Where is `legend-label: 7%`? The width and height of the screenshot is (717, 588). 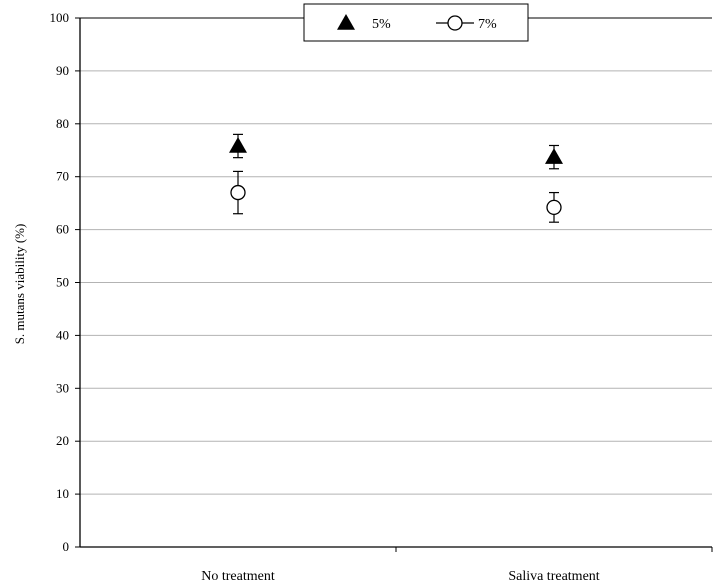
legend-label: 7% is located at coordinates (487, 24).